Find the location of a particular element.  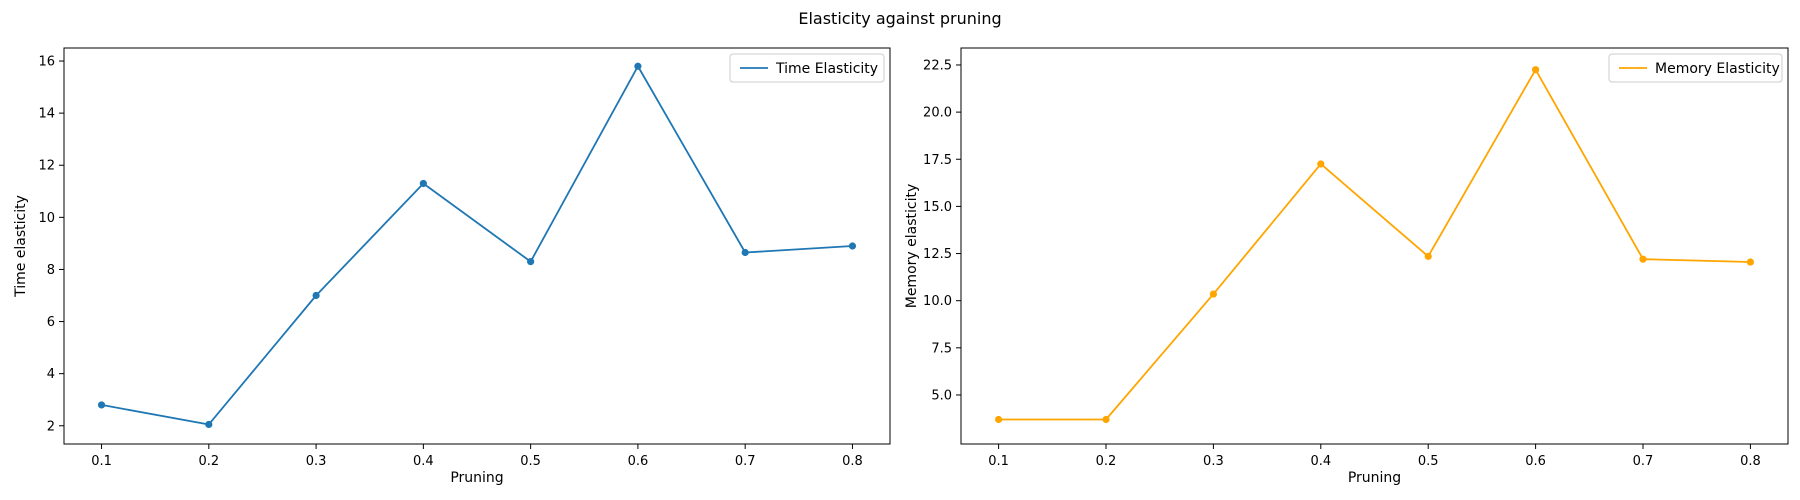

y-tick-label: 14 is located at coordinates (46, 114).